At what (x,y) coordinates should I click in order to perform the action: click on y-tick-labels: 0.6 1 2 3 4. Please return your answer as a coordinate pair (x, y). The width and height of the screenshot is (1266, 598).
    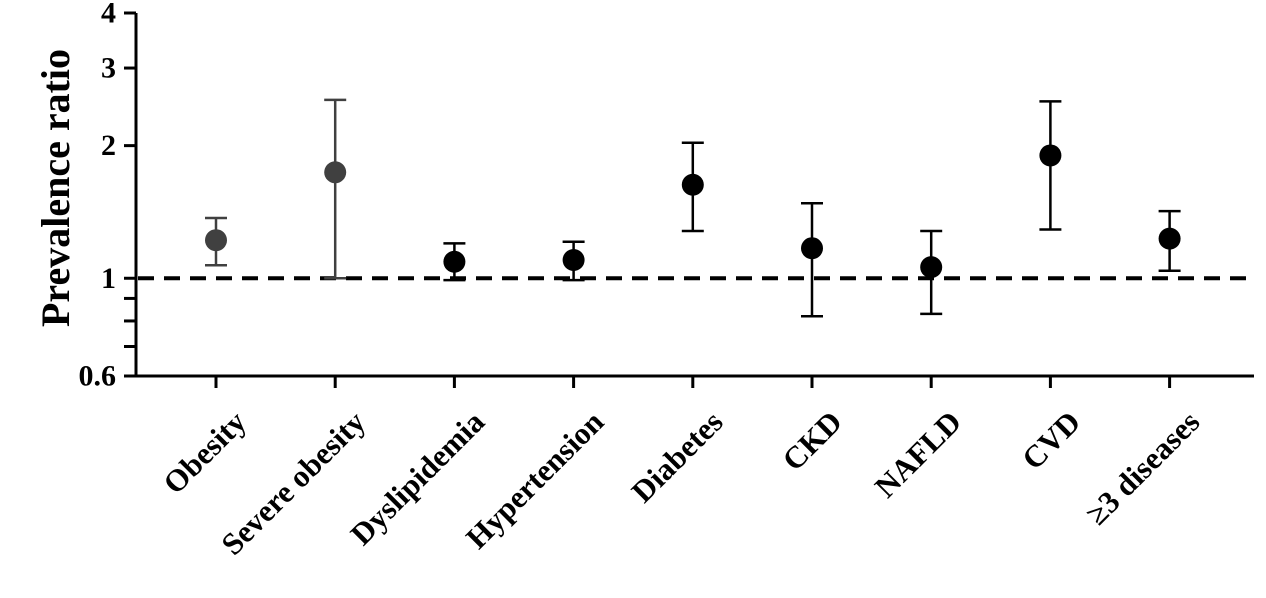
    Looking at the image, I should click on (98, 196).